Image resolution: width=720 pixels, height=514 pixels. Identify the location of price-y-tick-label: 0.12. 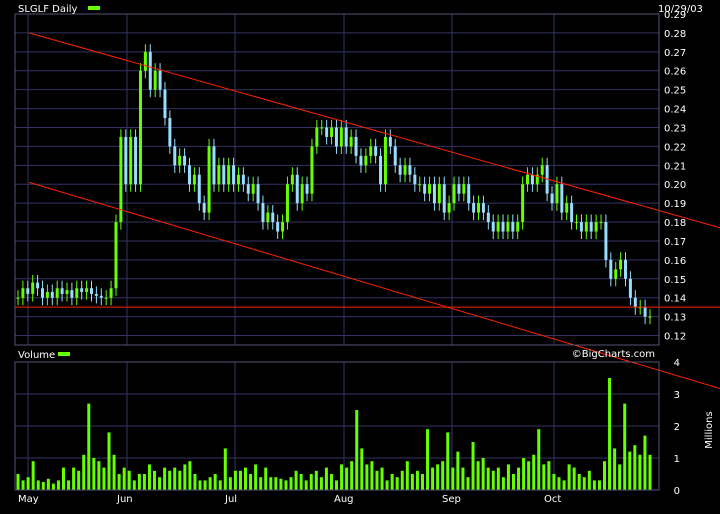
(675, 337).